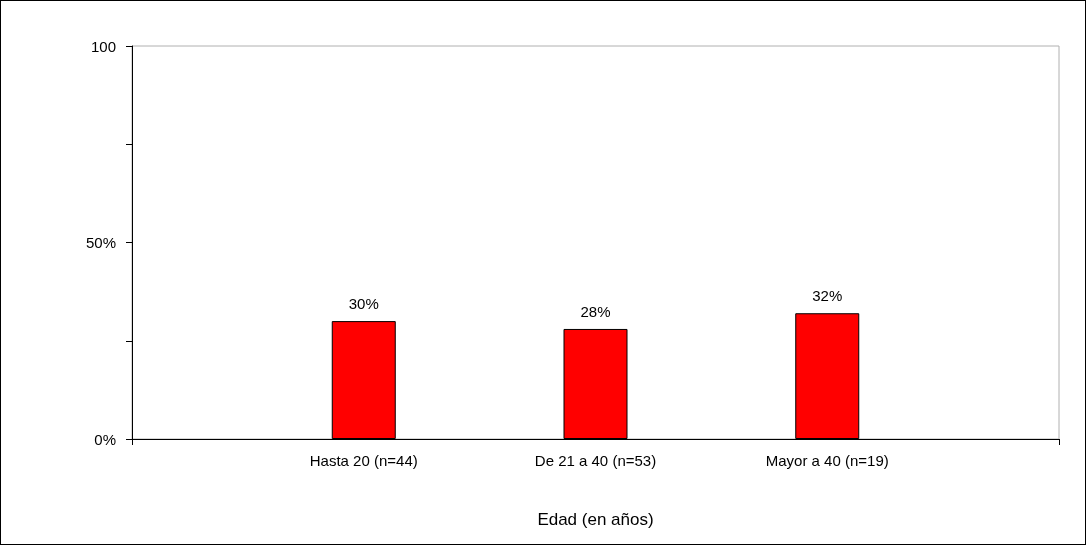  What do you see at coordinates (103, 46) in the screenshot?
I see `y-tick-label: 100` at bounding box center [103, 46].